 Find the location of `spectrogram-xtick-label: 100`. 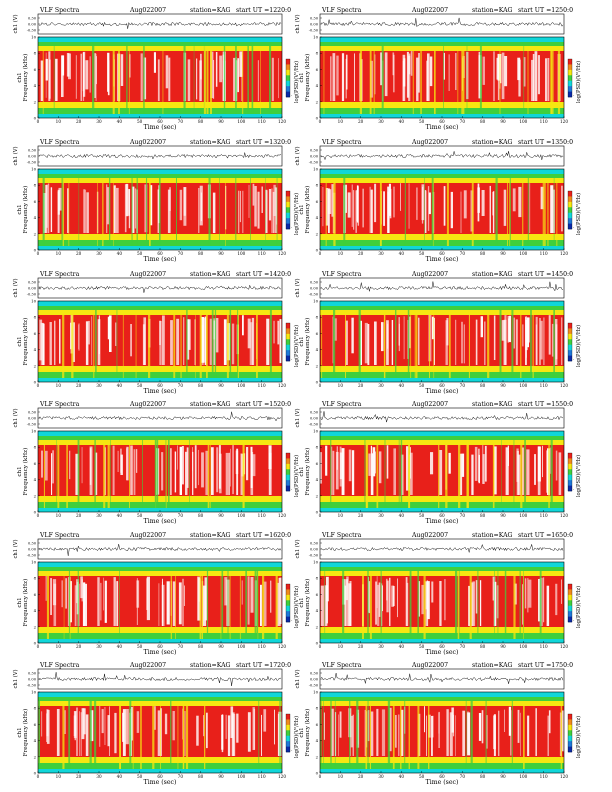

spectrogram-xtick-label: 100 is located at coordinates (523, 253).